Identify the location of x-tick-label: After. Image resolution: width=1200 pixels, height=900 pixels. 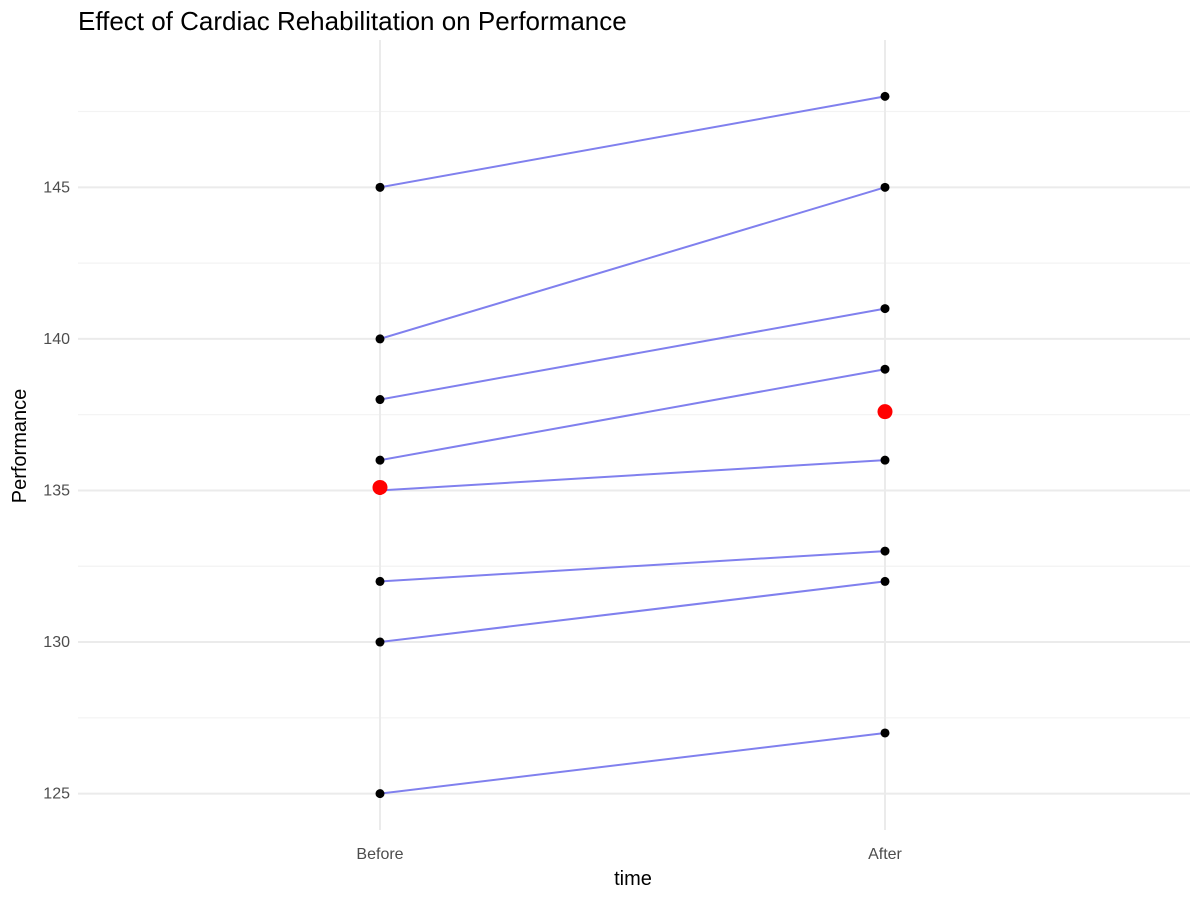
(885, 854).